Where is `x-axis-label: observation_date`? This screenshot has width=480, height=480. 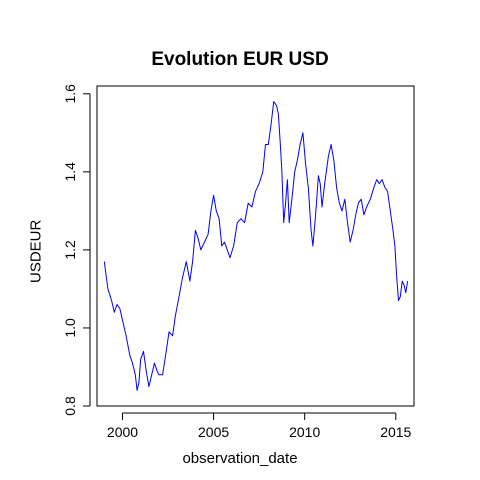
x-axis-label: observation_date is located at coordinates (240, 458).